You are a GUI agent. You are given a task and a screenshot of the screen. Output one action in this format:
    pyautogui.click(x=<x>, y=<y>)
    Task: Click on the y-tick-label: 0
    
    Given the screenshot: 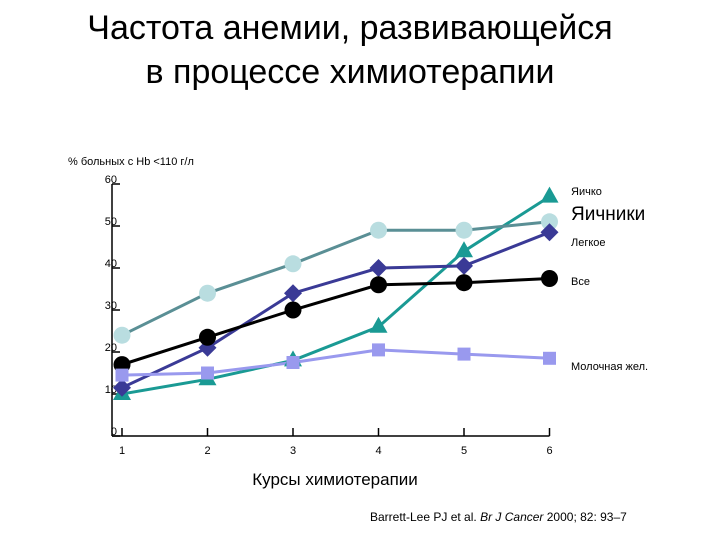 What is the action you would take?
    pyautogui.click(x=114, y=432)
    